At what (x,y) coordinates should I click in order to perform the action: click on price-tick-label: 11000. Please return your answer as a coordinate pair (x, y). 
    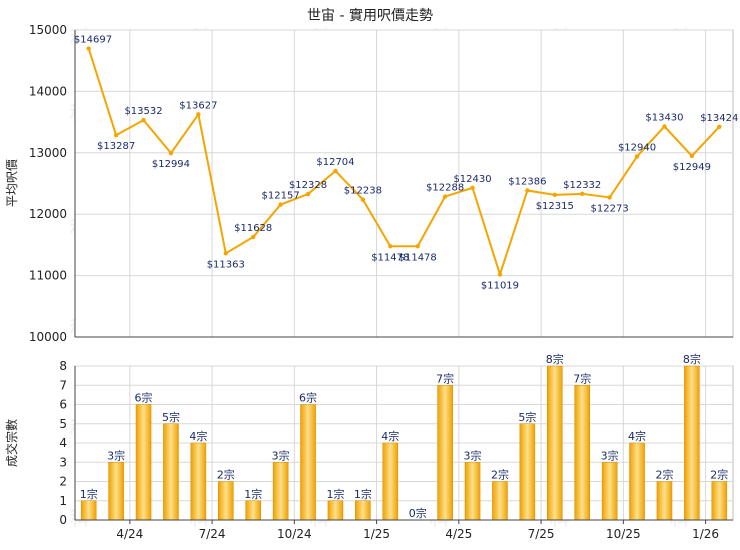
    Looking at the image, I should click on (48, 276).